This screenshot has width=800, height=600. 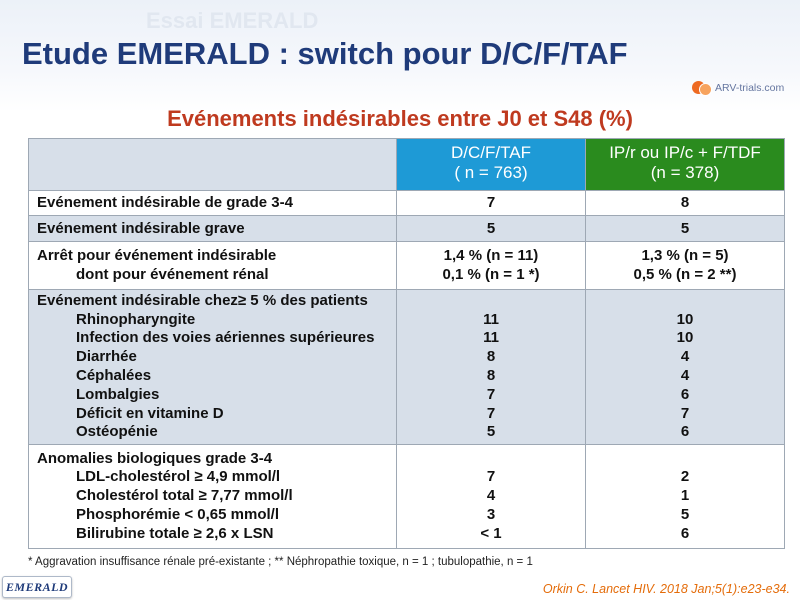 I want to click on comparator-value-cell: 10 10 4 4 6 7 6, so click(x=685, y=367).